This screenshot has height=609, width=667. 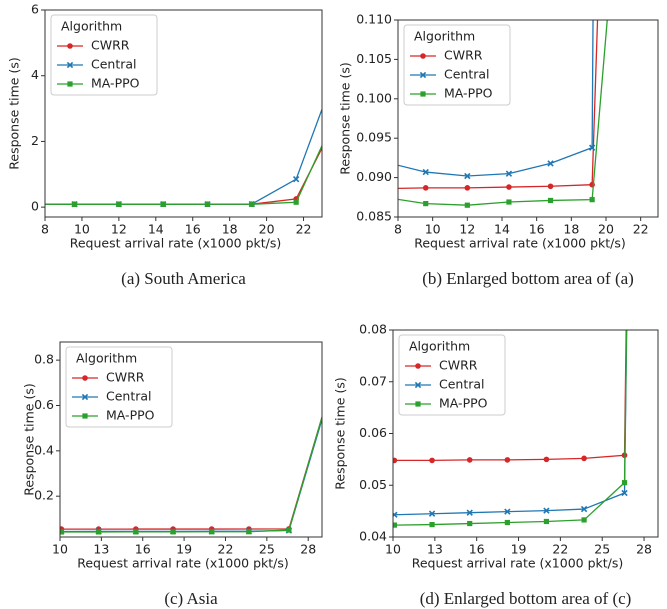 What do you see at coordinates (101, 549) in the screenshot?
I see `x-tick-label: 13` at bounding box center [101, 549].